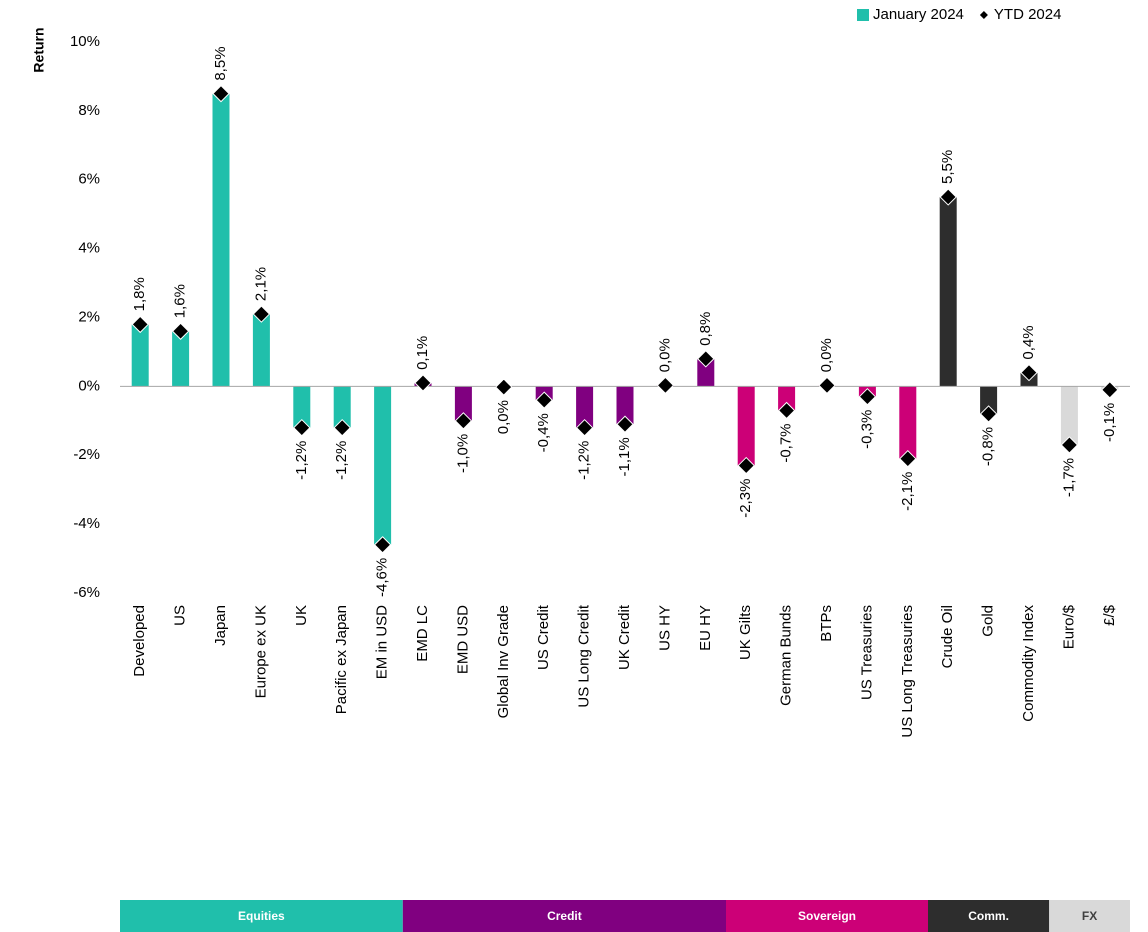 The width and height of the screenshot is (1148, 932). I want to click on x-tick-label: Gold, so click(988, 621).